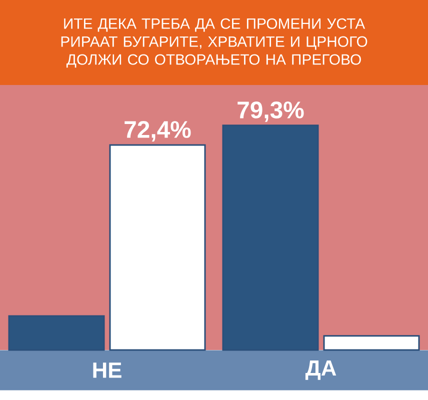  Describe the element at coordinates (371, 343) in the screenshot. I see `bar` at that location.